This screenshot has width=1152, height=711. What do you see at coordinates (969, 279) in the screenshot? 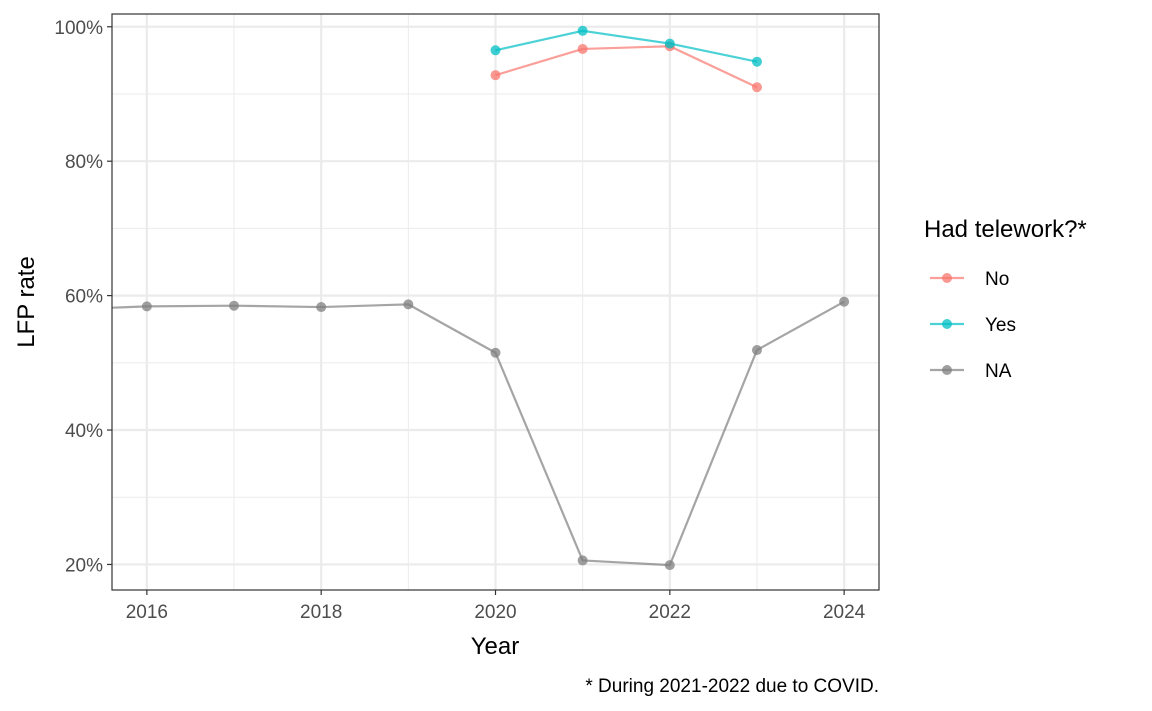
I see `legend-item-no: No` at bounding box center [969, 279].